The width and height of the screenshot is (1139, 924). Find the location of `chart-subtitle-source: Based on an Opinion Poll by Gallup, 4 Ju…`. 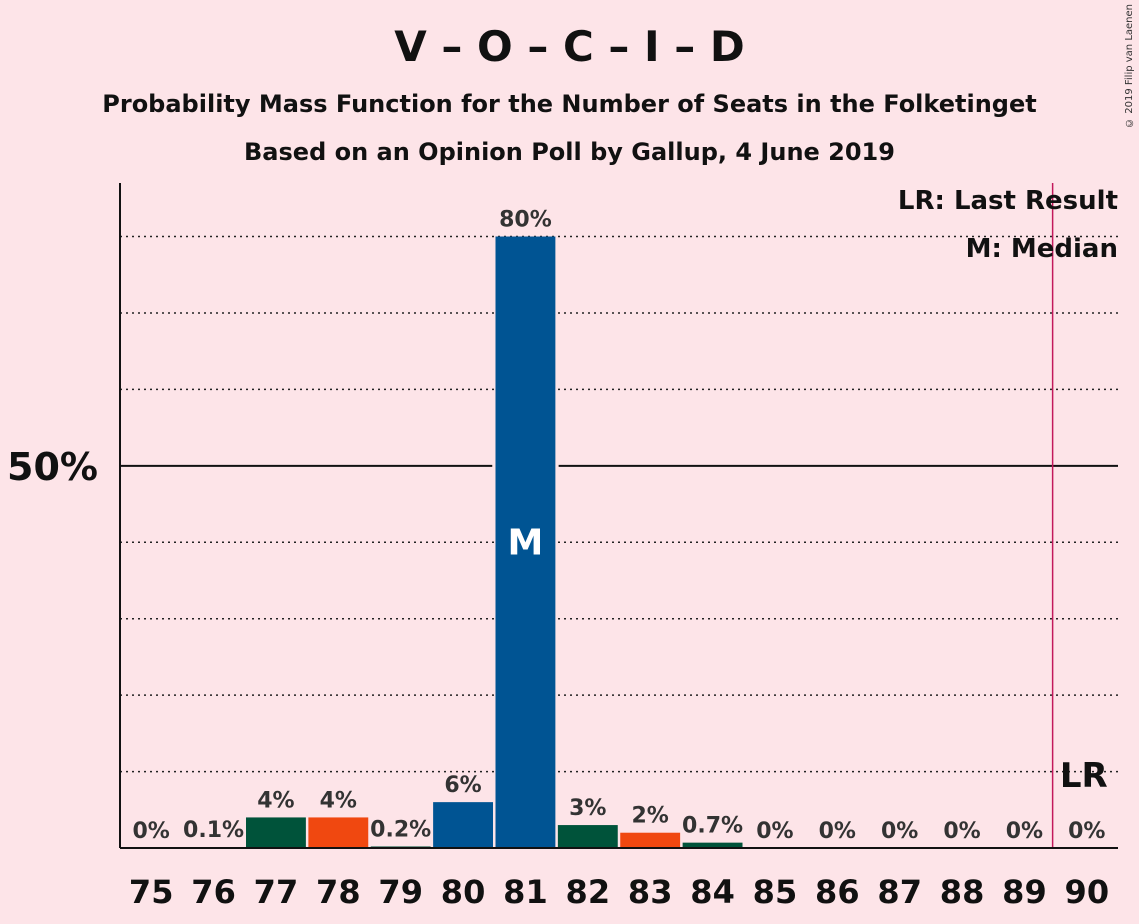

chart-subtitle-source: Based on an Opinion Poll by Gallup, 4 Ju… is located at coordinates (569, 152).